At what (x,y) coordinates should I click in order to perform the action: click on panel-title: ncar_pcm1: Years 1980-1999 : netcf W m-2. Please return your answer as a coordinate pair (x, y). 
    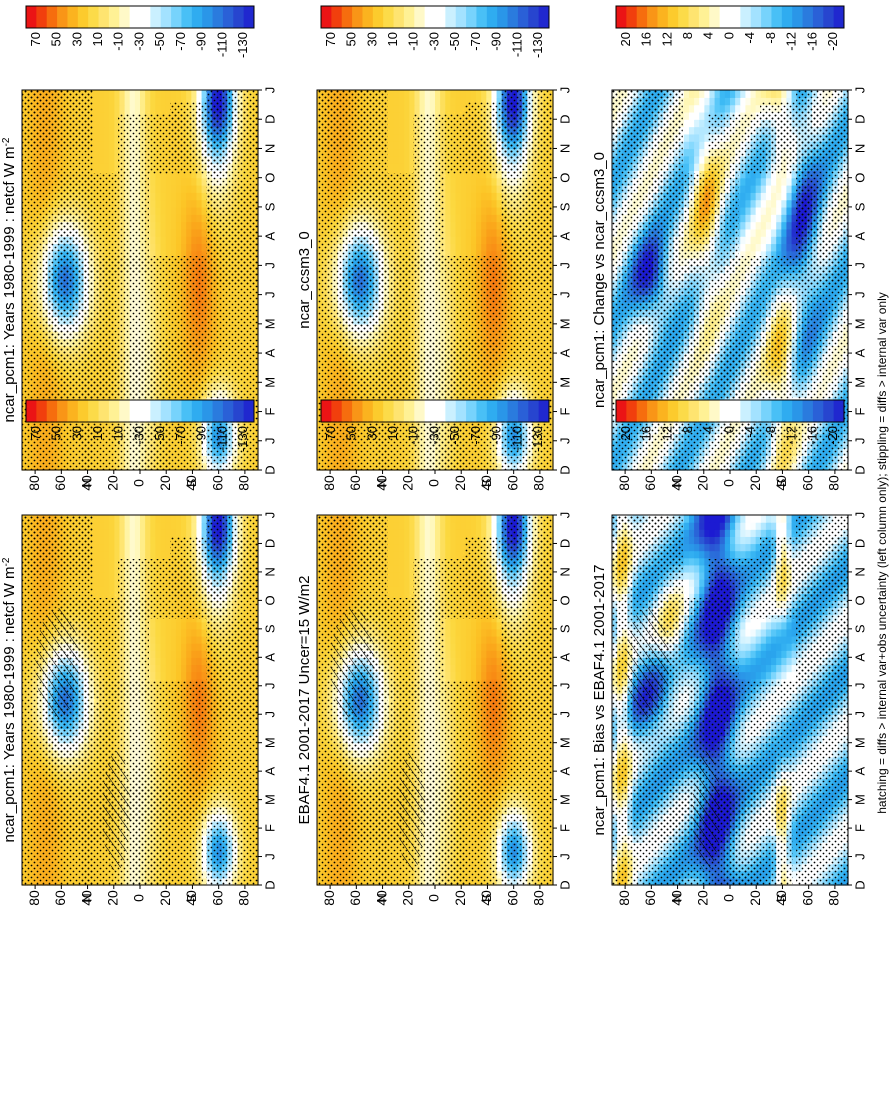
    Looking at the image, I should click on (10, 279).